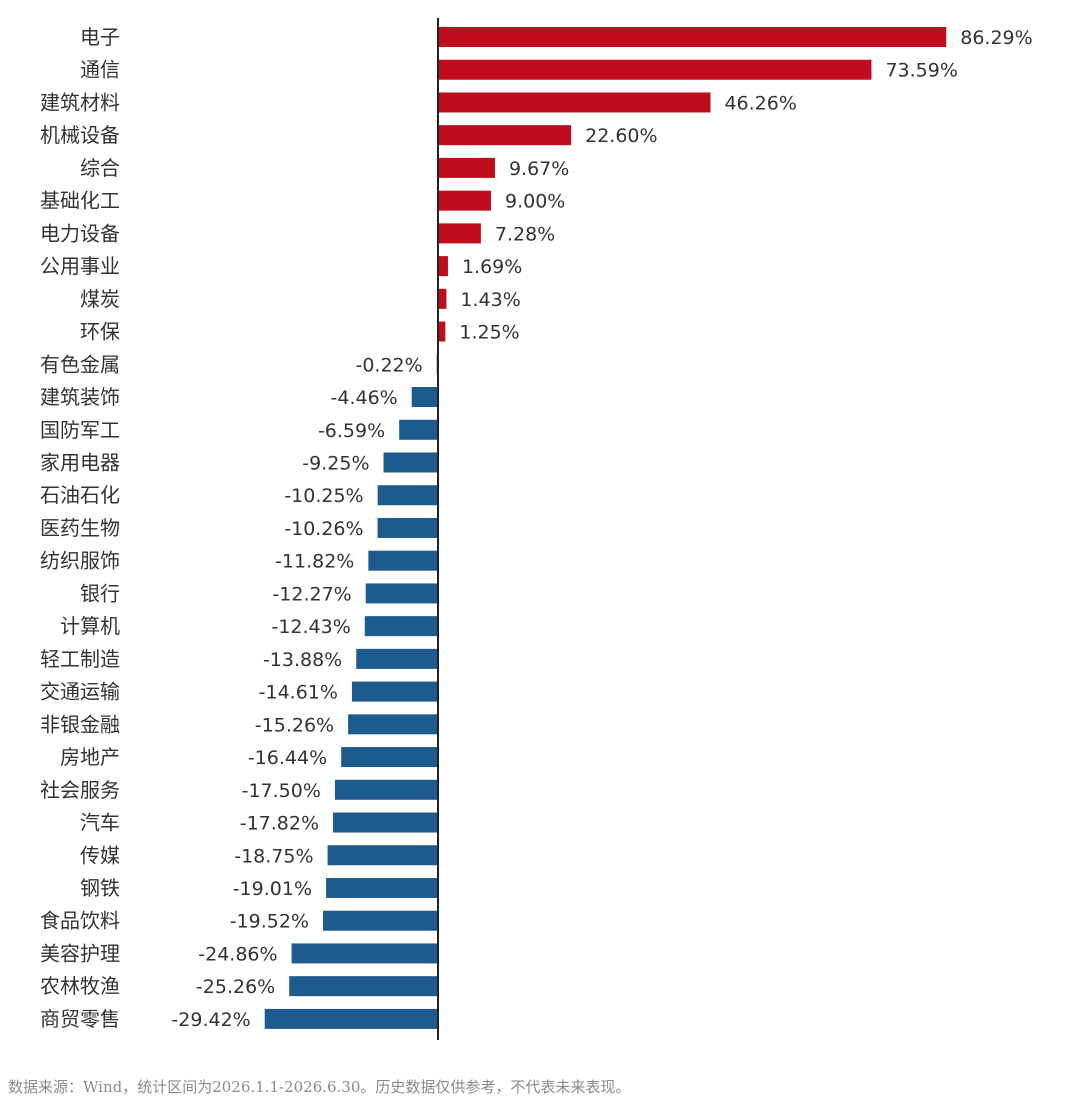 The image size is (1080, 1105). I want to click on category-label: 商贸零售, so click(80, 1019).